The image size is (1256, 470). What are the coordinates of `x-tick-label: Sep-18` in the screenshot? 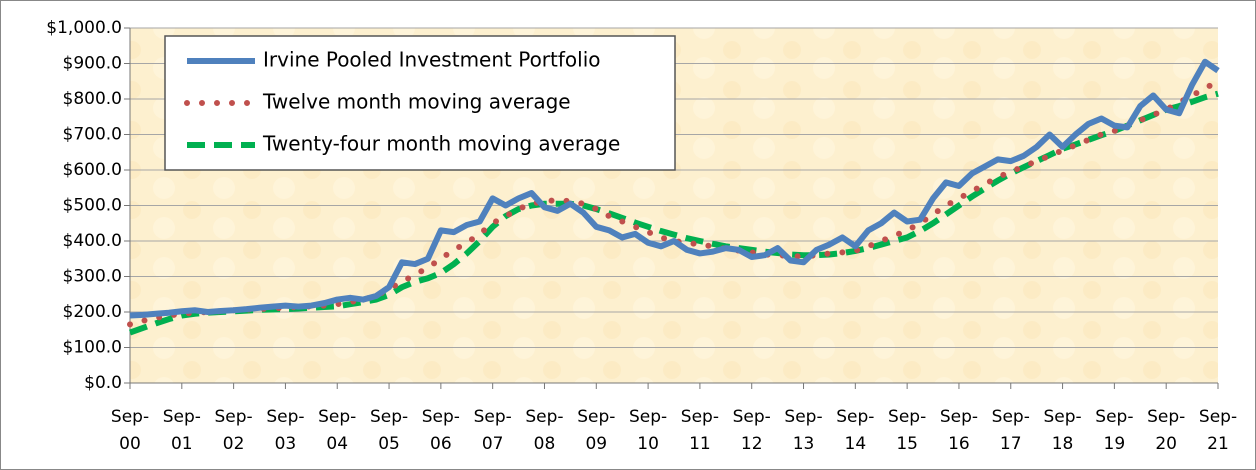 It's located at (1062, 430).